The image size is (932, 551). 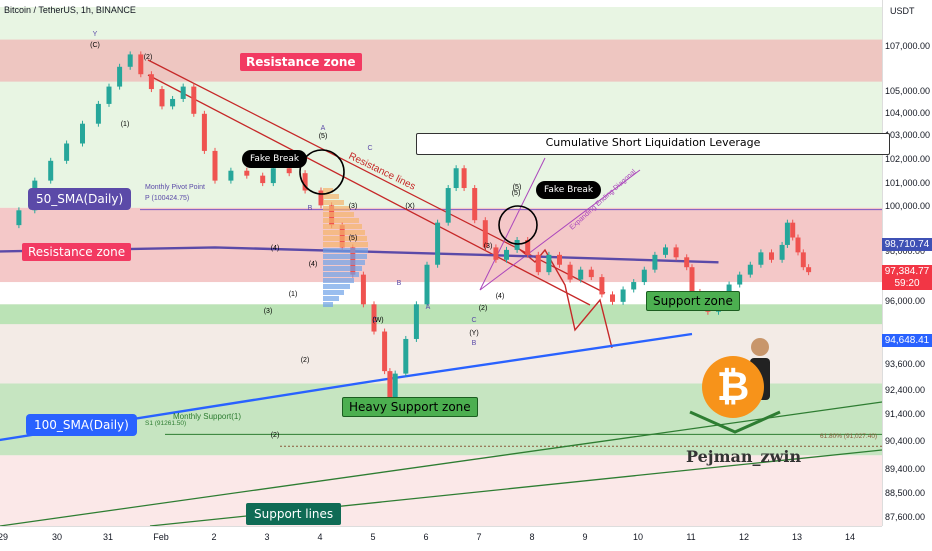 What do you see at coordinates (161, 537) in the screenshot?
I see `x-tick-label: Feb` at bounding box center [161, 537].